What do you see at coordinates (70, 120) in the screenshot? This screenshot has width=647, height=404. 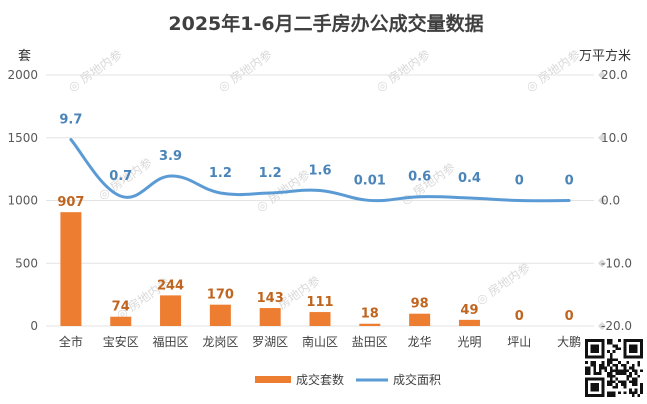 I see `line-value-label: 9.7` at bounding box center [70, 120].